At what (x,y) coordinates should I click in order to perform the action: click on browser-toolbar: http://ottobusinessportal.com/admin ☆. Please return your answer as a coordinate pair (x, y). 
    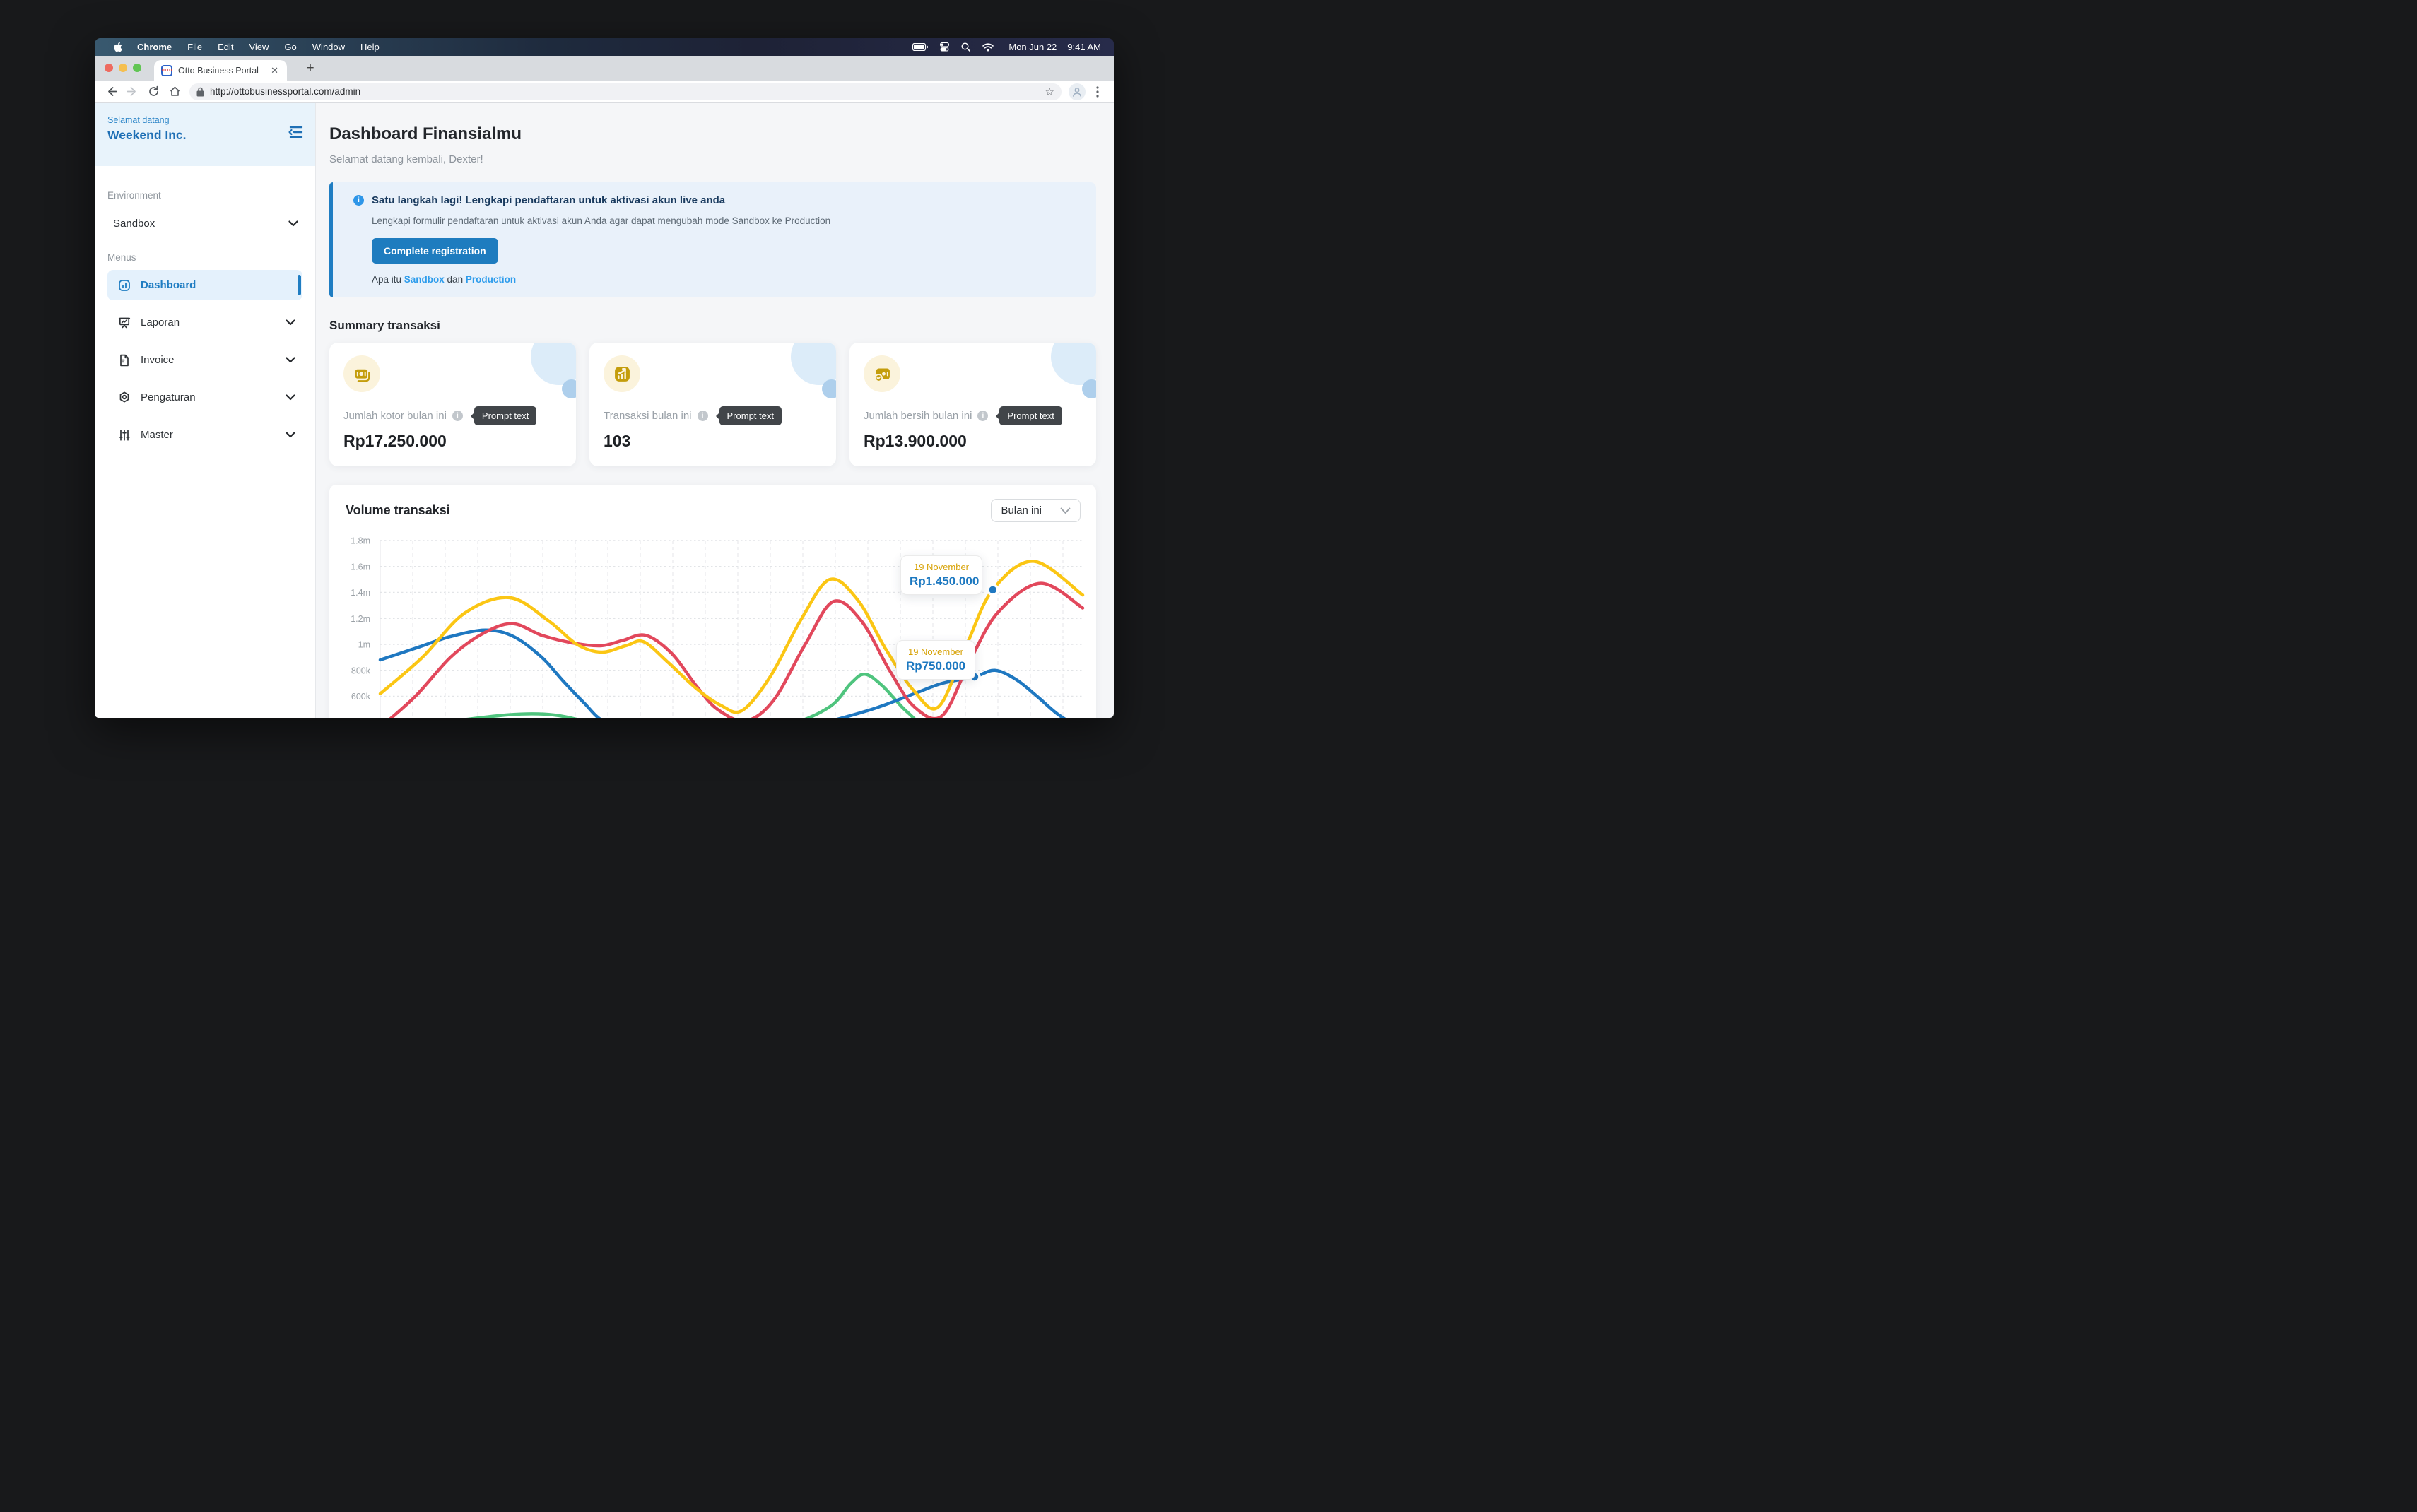
    Looking at the image, I should click on (604, 92).